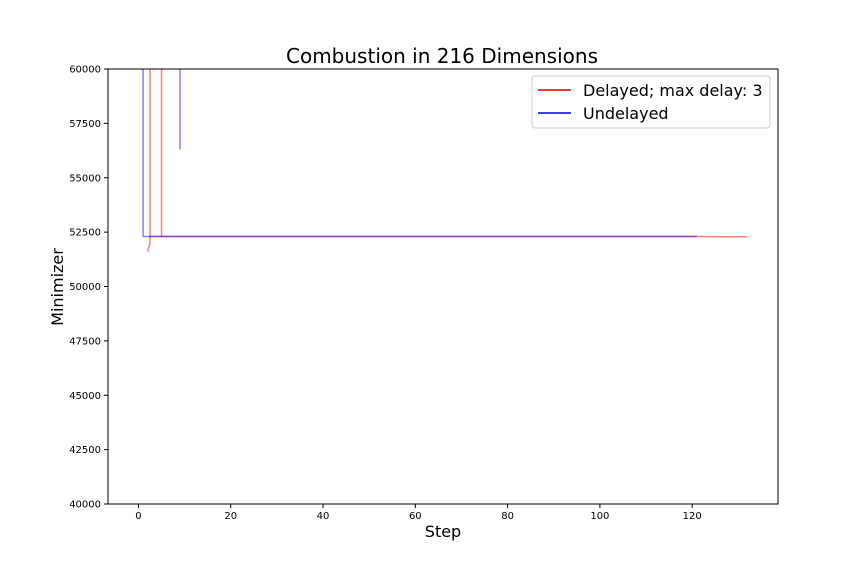 The width and height of the screenshot is (864, 576). I want to click on x-tick-label: 20, so click(230, 516).